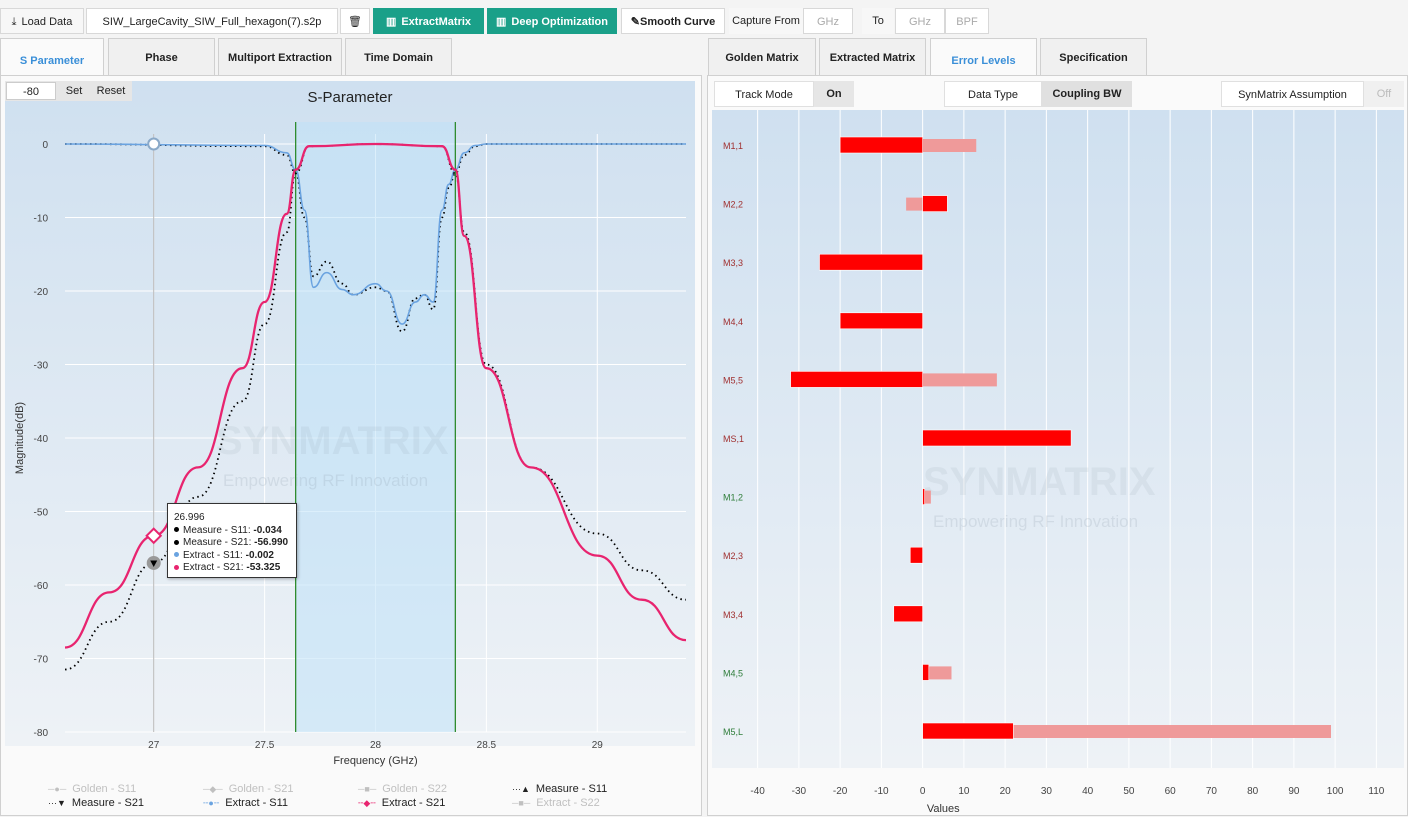 Image resolution: width=1408 pixels, height=817 pixels. I want to click on y-tick-label: -10, so click(41, 219).